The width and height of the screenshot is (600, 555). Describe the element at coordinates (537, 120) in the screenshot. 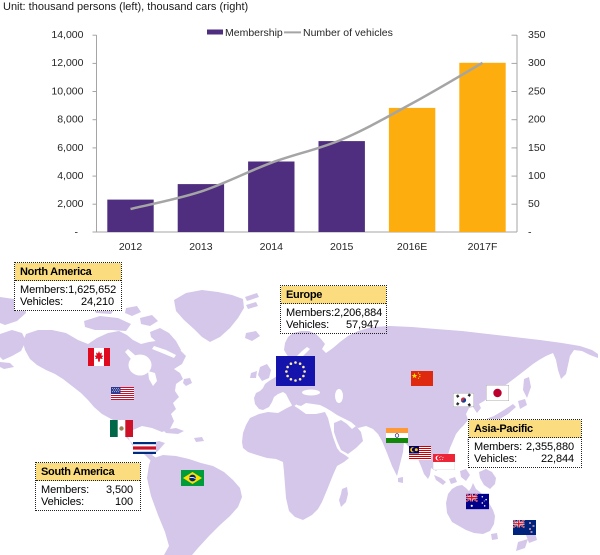

I see `svg-text: 200` at that location.